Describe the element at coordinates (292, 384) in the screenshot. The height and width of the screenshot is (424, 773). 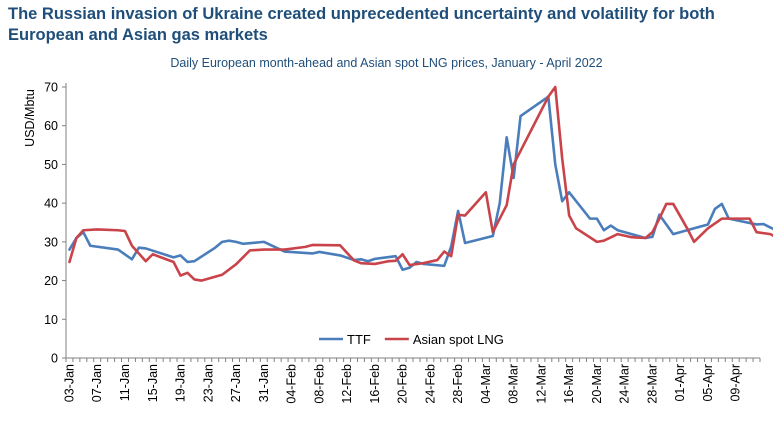
I see `x-tick-label: 04-Feb` at that location.